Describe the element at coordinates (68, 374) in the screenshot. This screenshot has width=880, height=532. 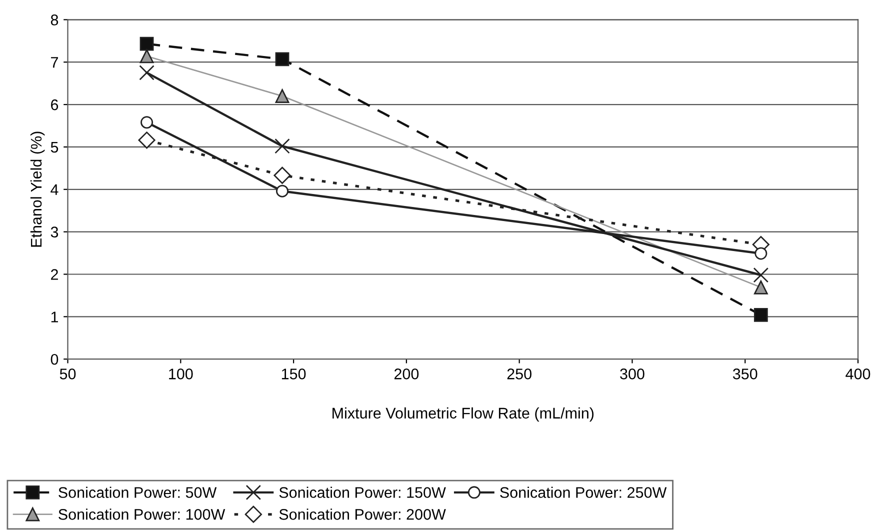
I see `x-tick-label: 50` at that location.